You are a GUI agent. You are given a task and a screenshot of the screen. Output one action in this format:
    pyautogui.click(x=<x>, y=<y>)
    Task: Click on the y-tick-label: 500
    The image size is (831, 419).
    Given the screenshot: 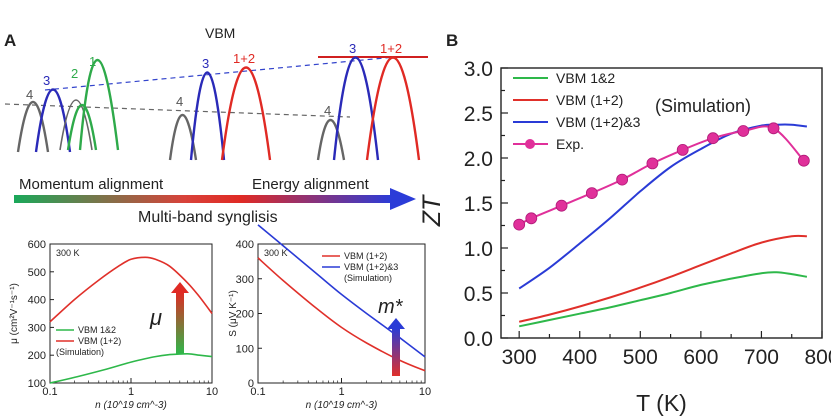 What is the action you would take?
    pyautogui.click(x=37, y=273)
    